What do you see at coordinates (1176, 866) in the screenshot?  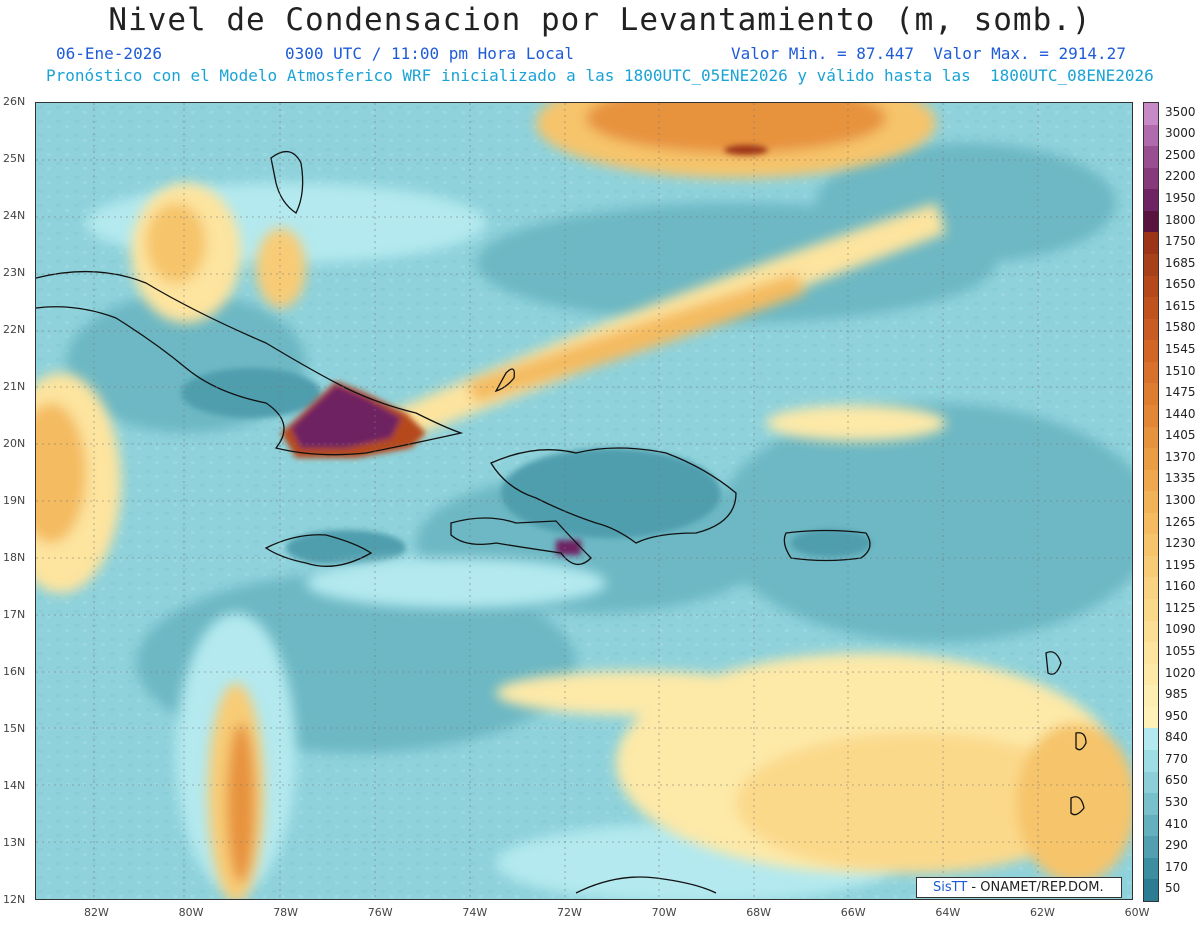 I see `color-scale-label: 170` at bounding box center [1176, 866].